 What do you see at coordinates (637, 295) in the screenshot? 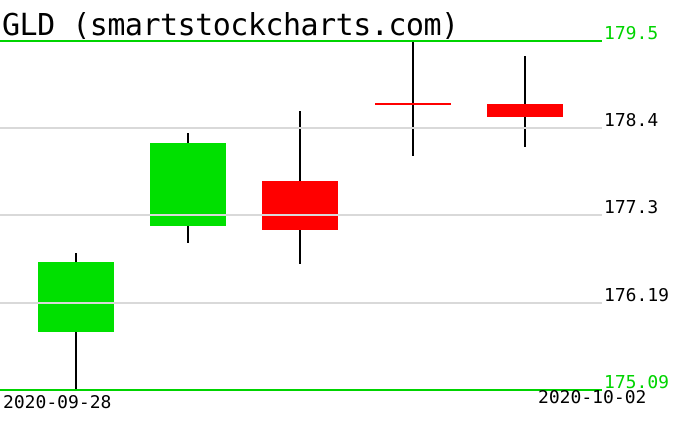
I see `y-axis-price-label: 176.19` at bounding box center [637, 295].